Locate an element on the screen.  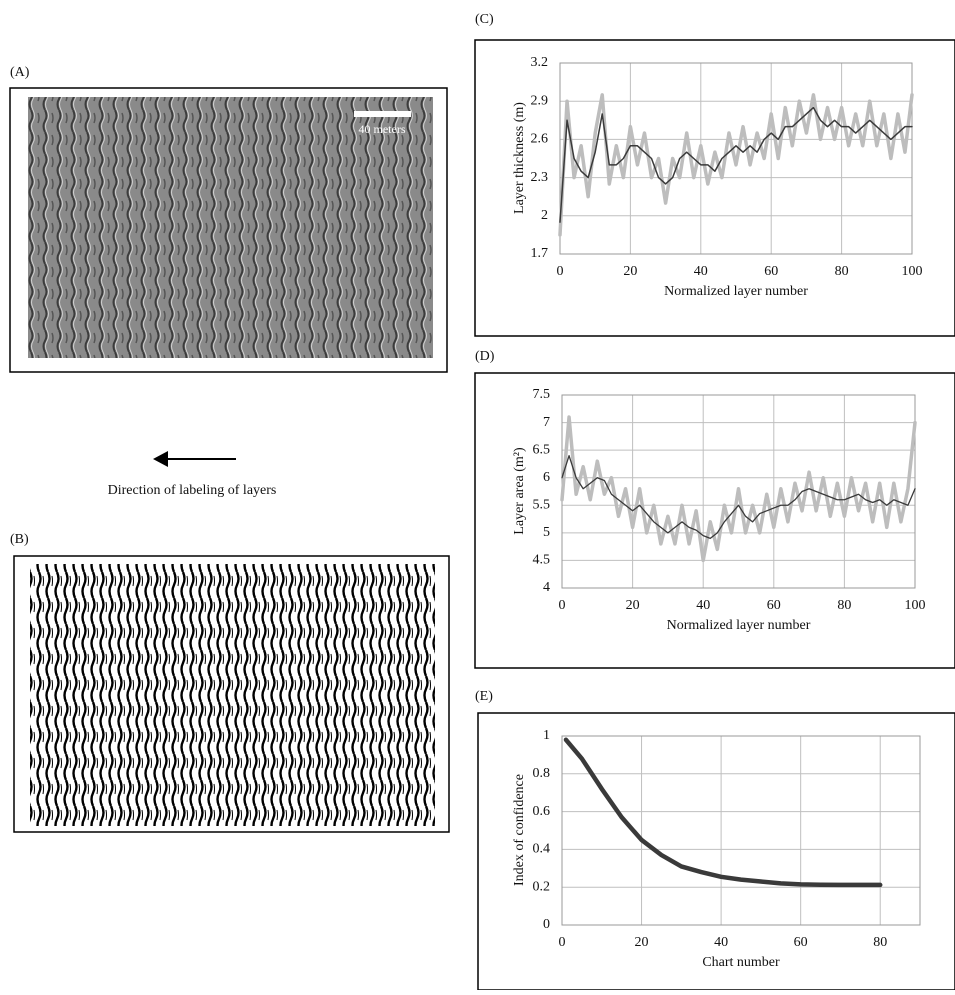
panel-label: (D) is located at coordinates (485, 356).